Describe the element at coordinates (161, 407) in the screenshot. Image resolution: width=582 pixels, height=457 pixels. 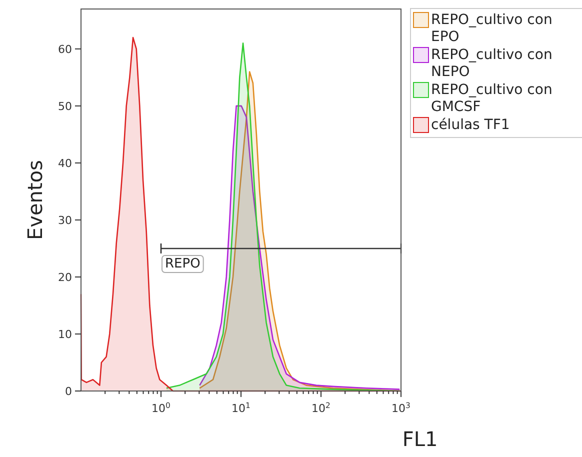
I see `x-tick-label: 10$^{0}$` at that location.